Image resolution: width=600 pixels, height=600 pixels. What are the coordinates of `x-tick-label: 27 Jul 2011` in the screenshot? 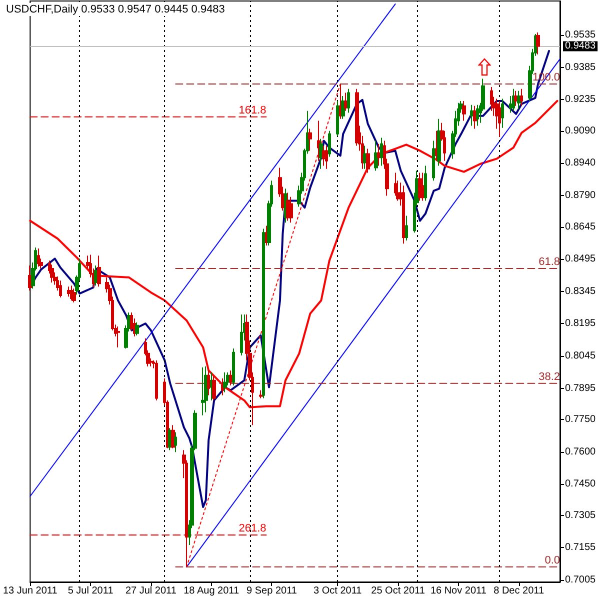 It's located at (151, 591).